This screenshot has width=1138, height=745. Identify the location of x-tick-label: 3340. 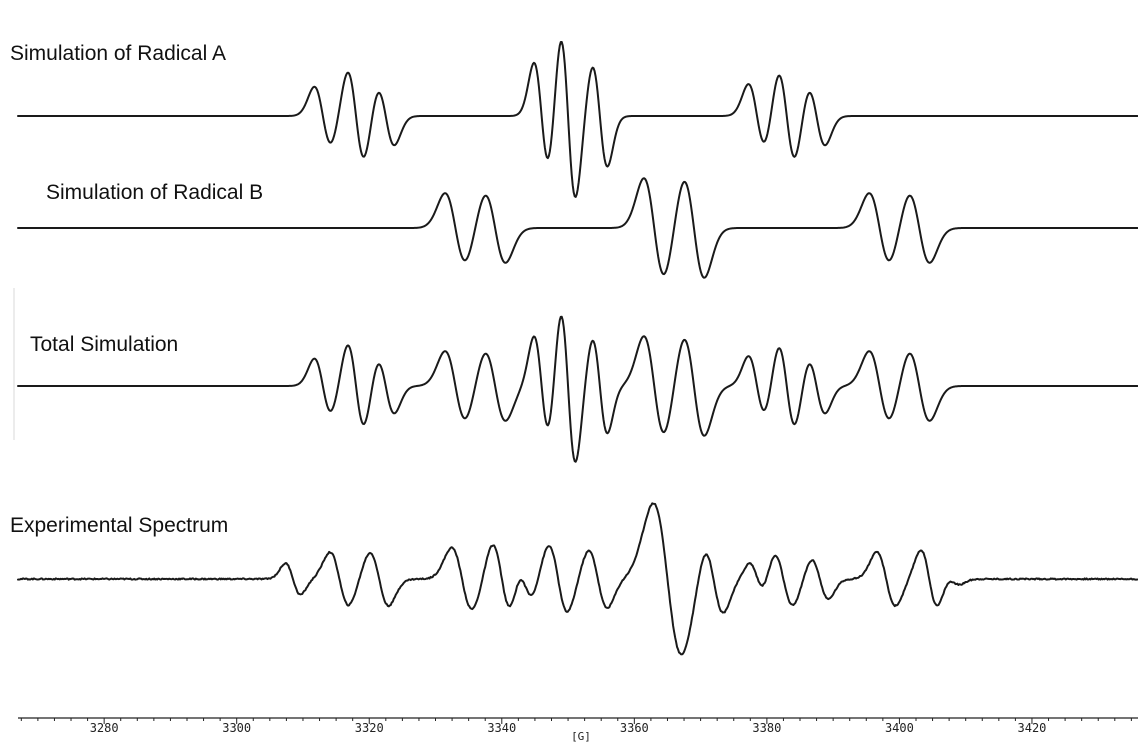
(501, 728).